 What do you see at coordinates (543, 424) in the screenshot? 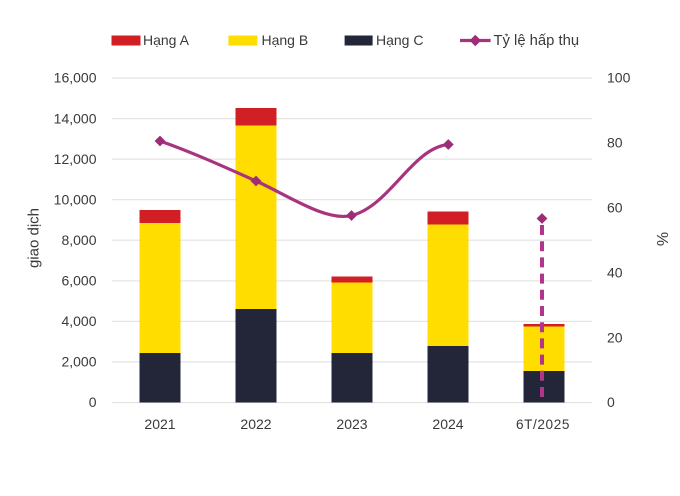
I see `svg-text: 6T/2025` at bounding box center [543, 424].